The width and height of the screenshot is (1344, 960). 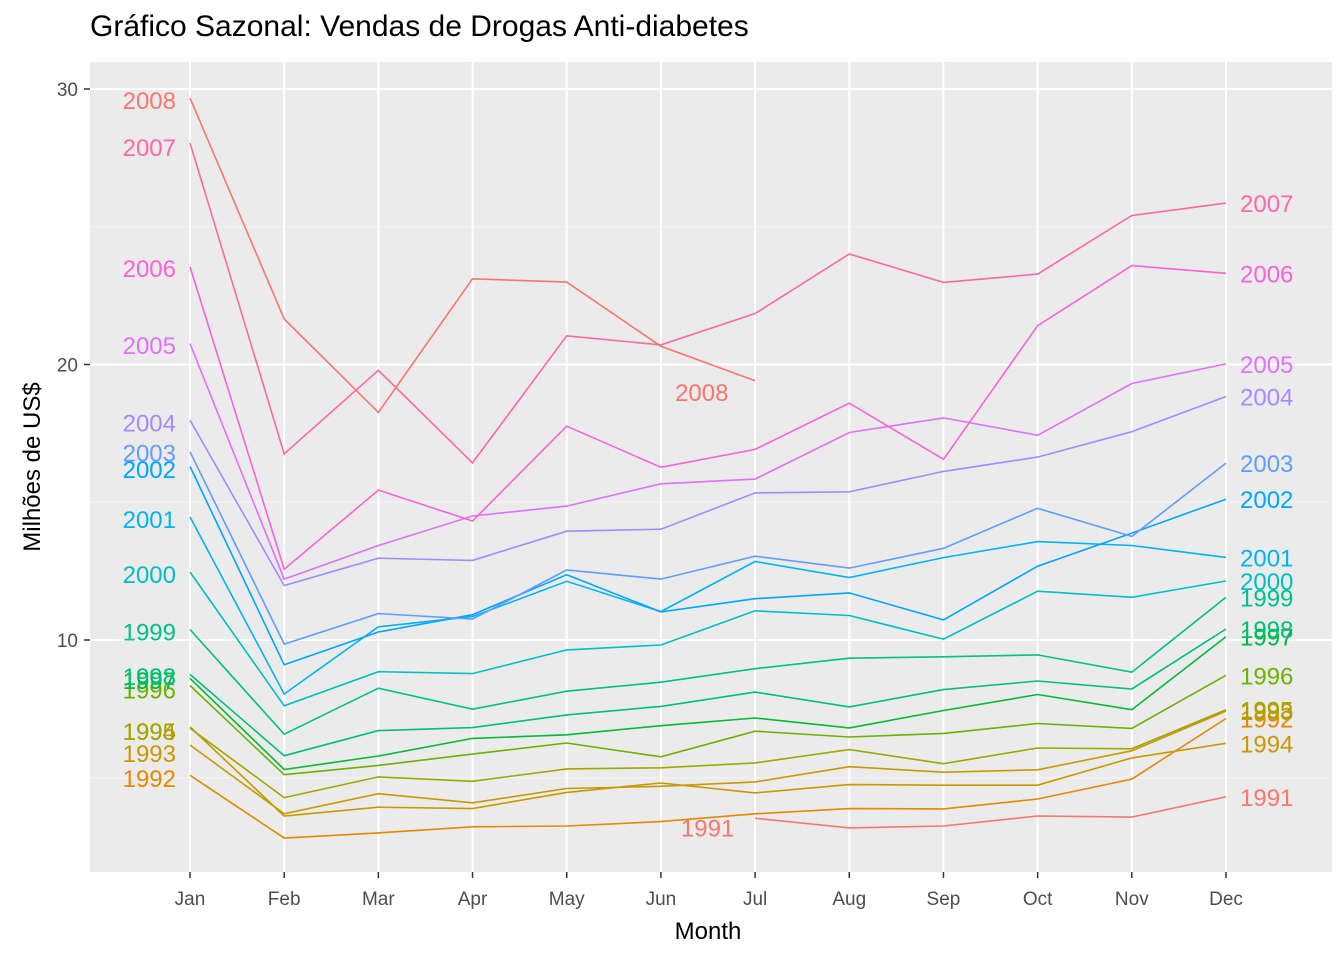 What do you see at coordinates (149, 633) in the screenshot?
I see `year-label-left-1999: 1999` at bounding box center [149, 633].